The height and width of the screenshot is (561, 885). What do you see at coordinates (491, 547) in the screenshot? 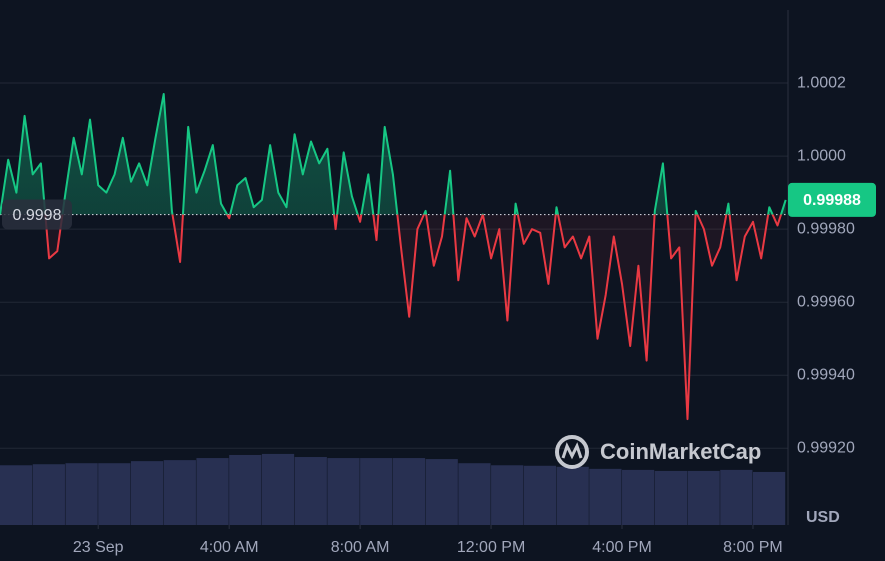
I see `x-tick-label: 12:00 PM` at bounding box center [491, 547].